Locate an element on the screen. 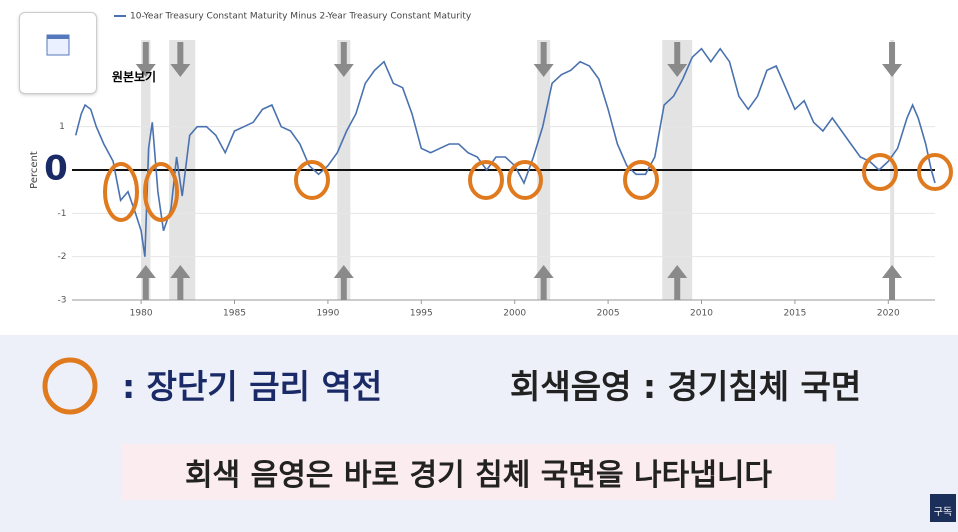 The width and height of the screenshot is (958, 532). x-tick-label: 2005 is located at coordinates (608, 314).